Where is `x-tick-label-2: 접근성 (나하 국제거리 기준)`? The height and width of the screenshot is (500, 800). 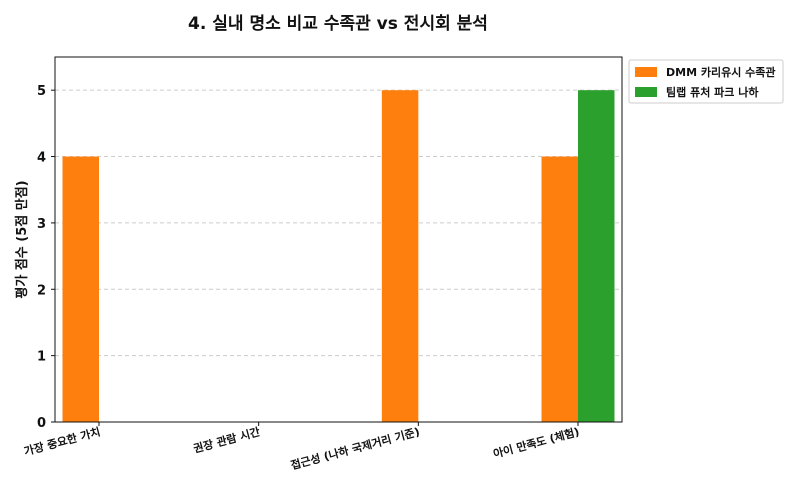
x-tick-label-2: 접근성 (나하 국제거리 기준) is located at coordinates (355, 448).